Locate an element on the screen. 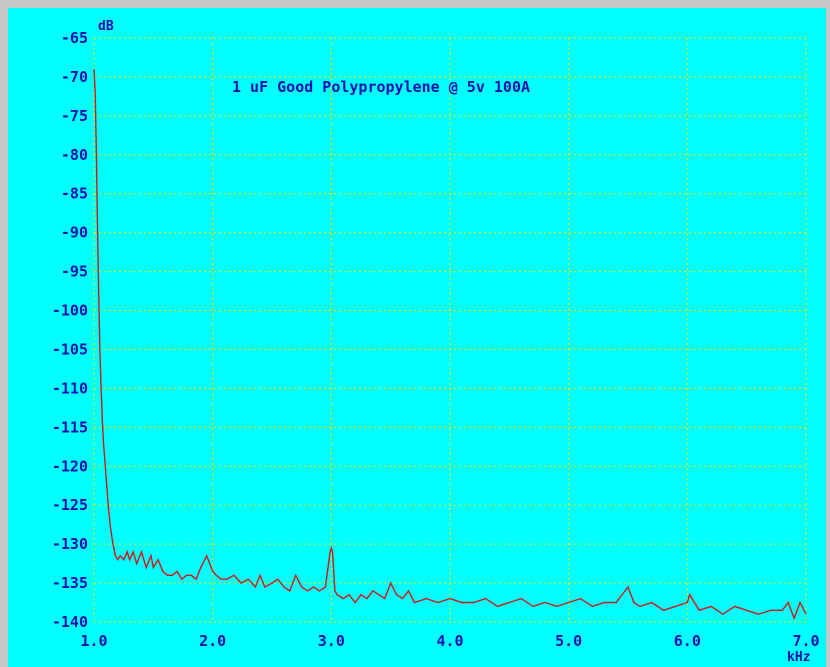 The height and width of the screenshot is (667, 830). x-tick-label: 3.0 is located at coordinates (331, 641).